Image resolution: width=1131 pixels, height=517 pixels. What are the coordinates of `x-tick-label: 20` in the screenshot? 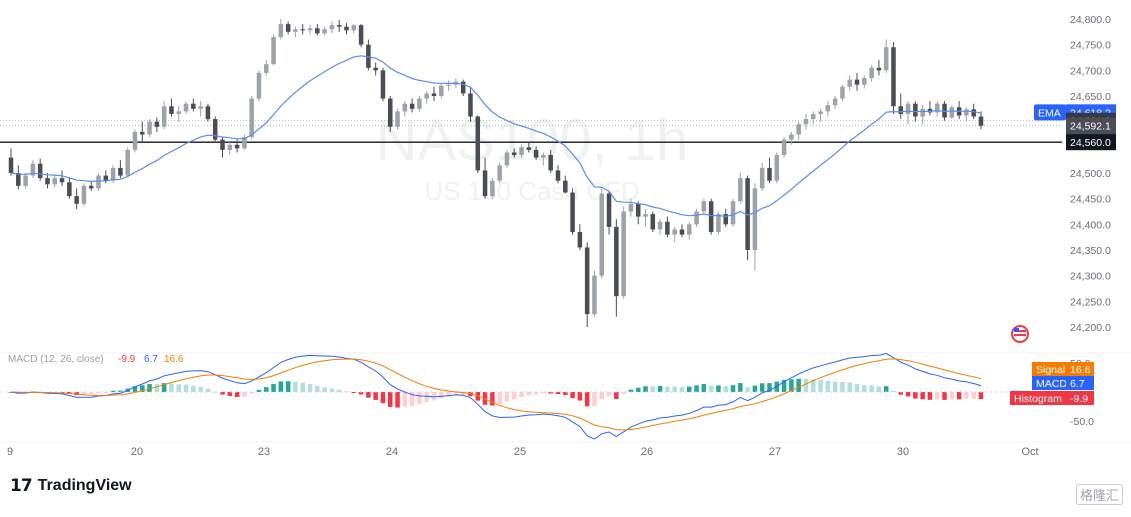 It's located at (137, 452).